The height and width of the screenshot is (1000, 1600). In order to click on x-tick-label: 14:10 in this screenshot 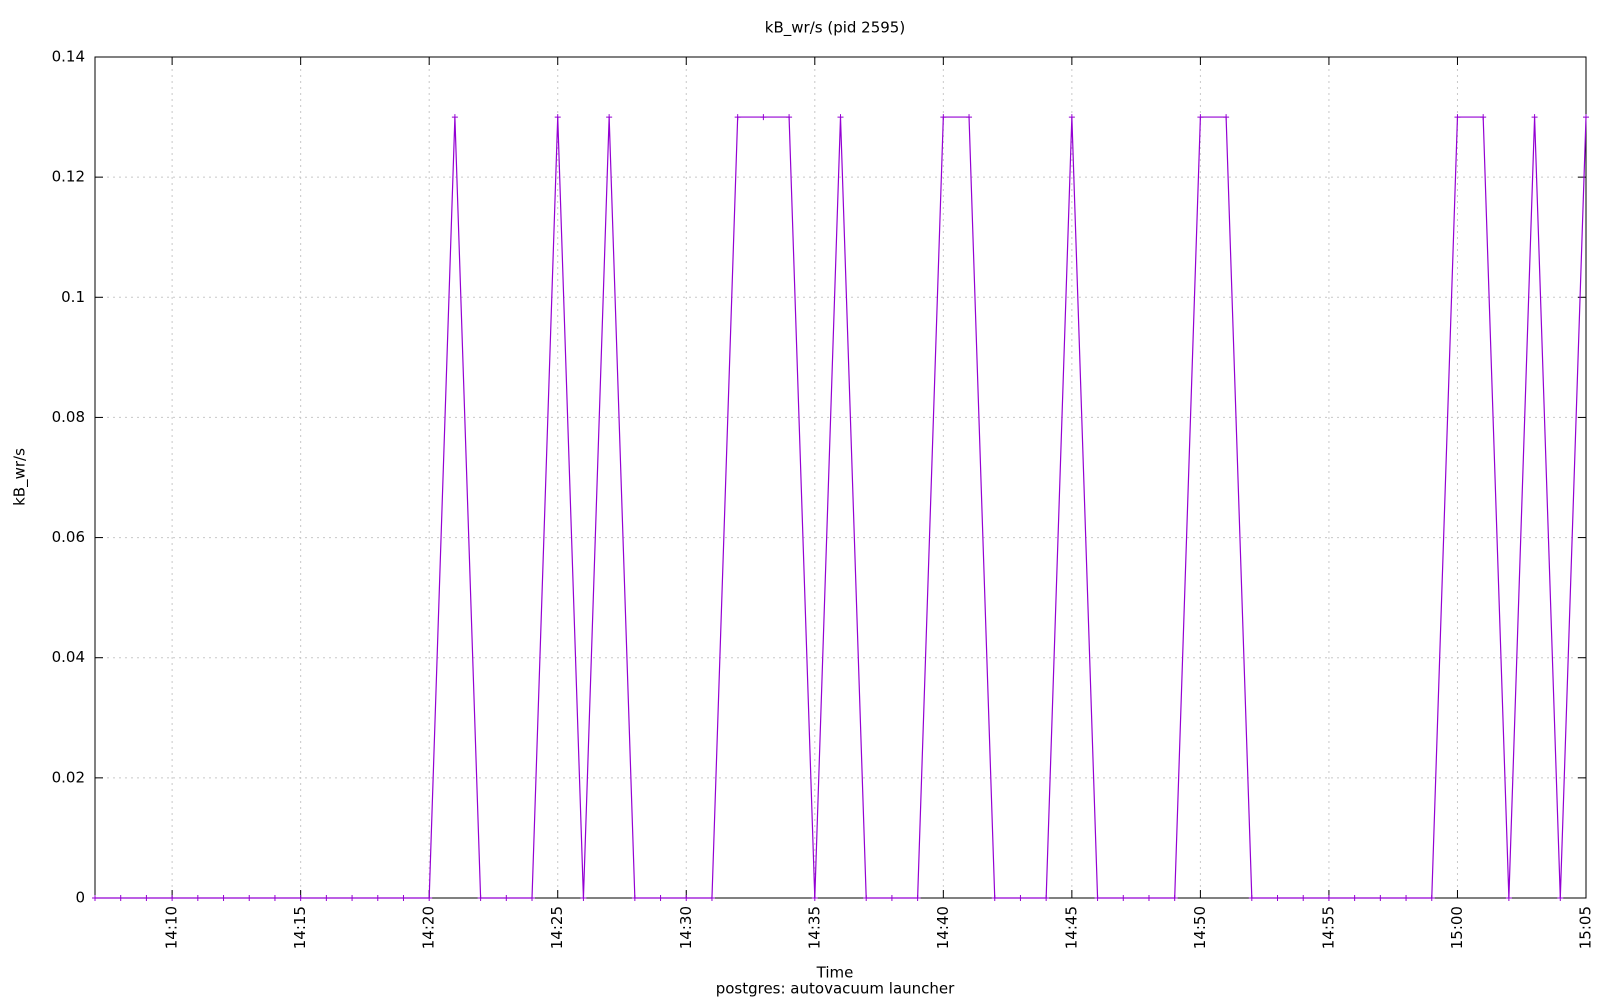, I will do `click(172, 927)`.